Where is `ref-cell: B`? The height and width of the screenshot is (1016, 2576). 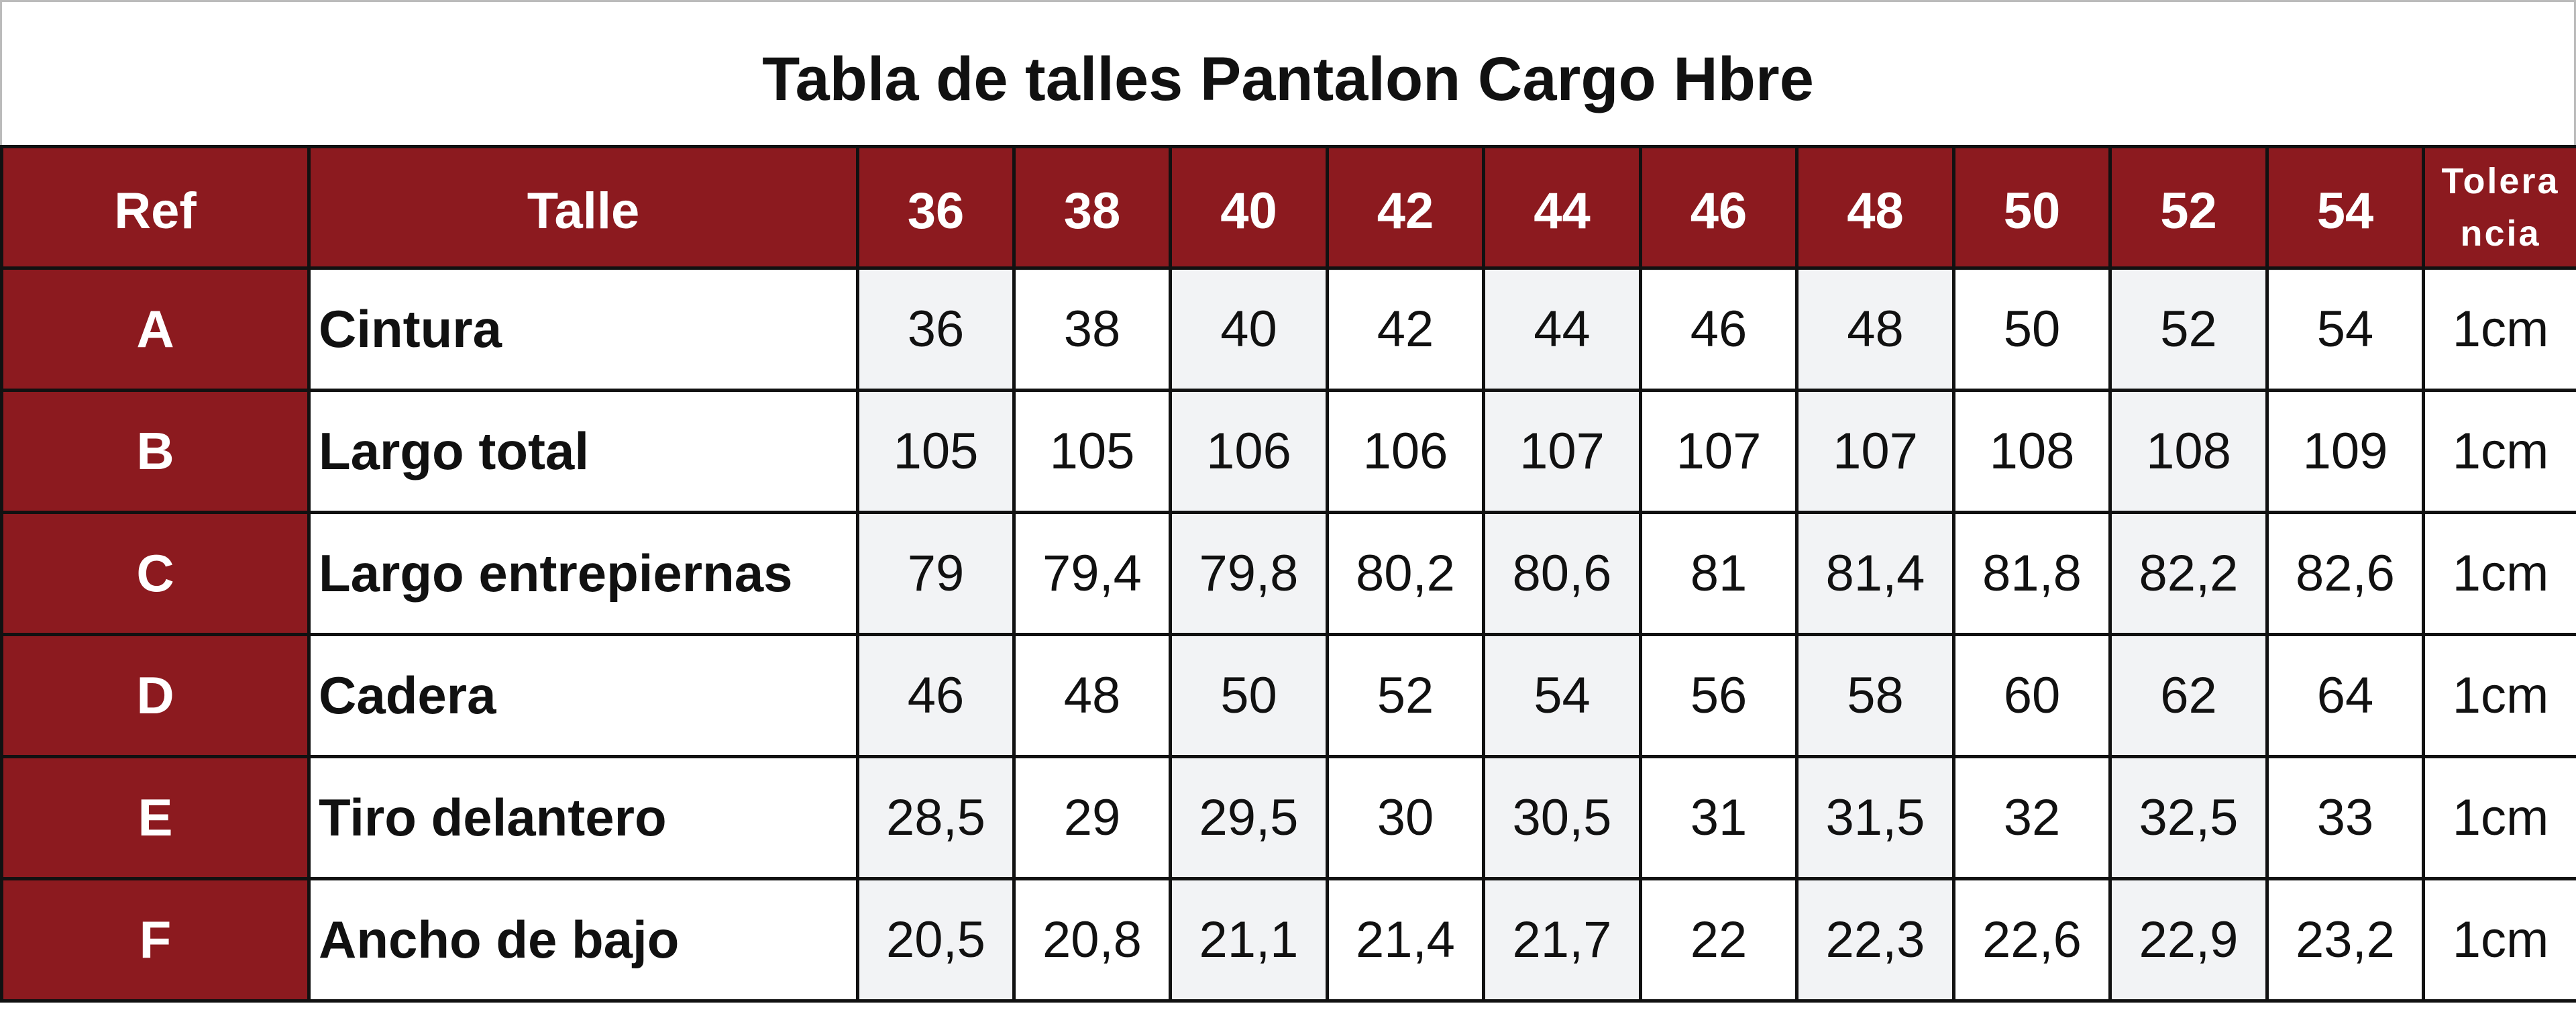 ref-cell: B is located at coordinates (155, 451).